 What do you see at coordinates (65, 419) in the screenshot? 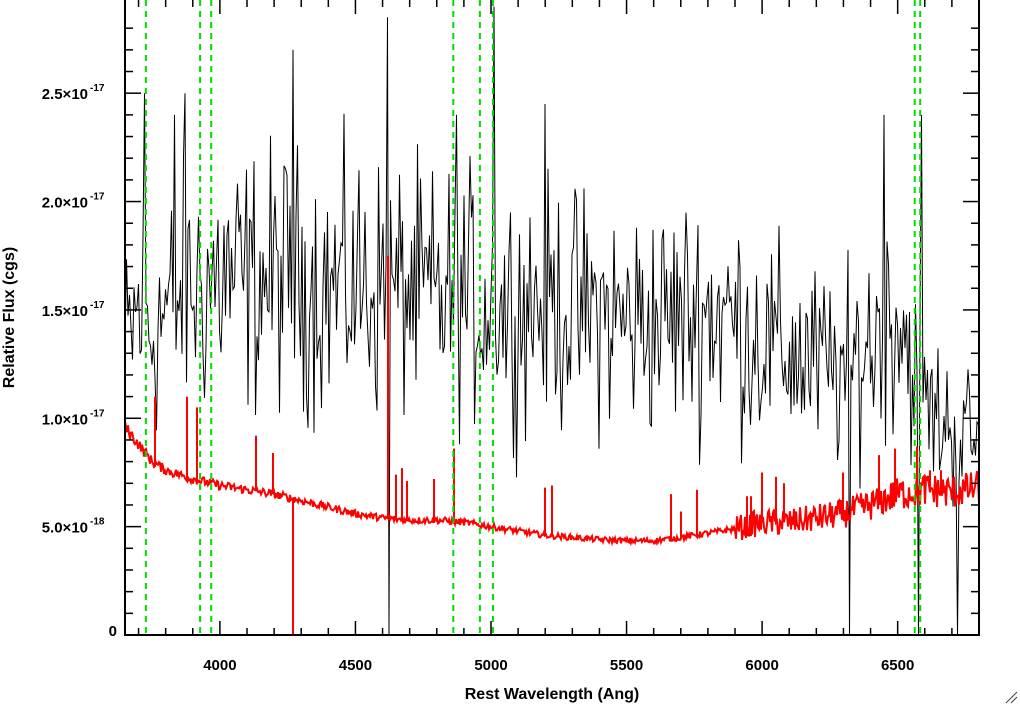
I see `y-tick-label: 1.0×10` at bounding box center [65, 419].